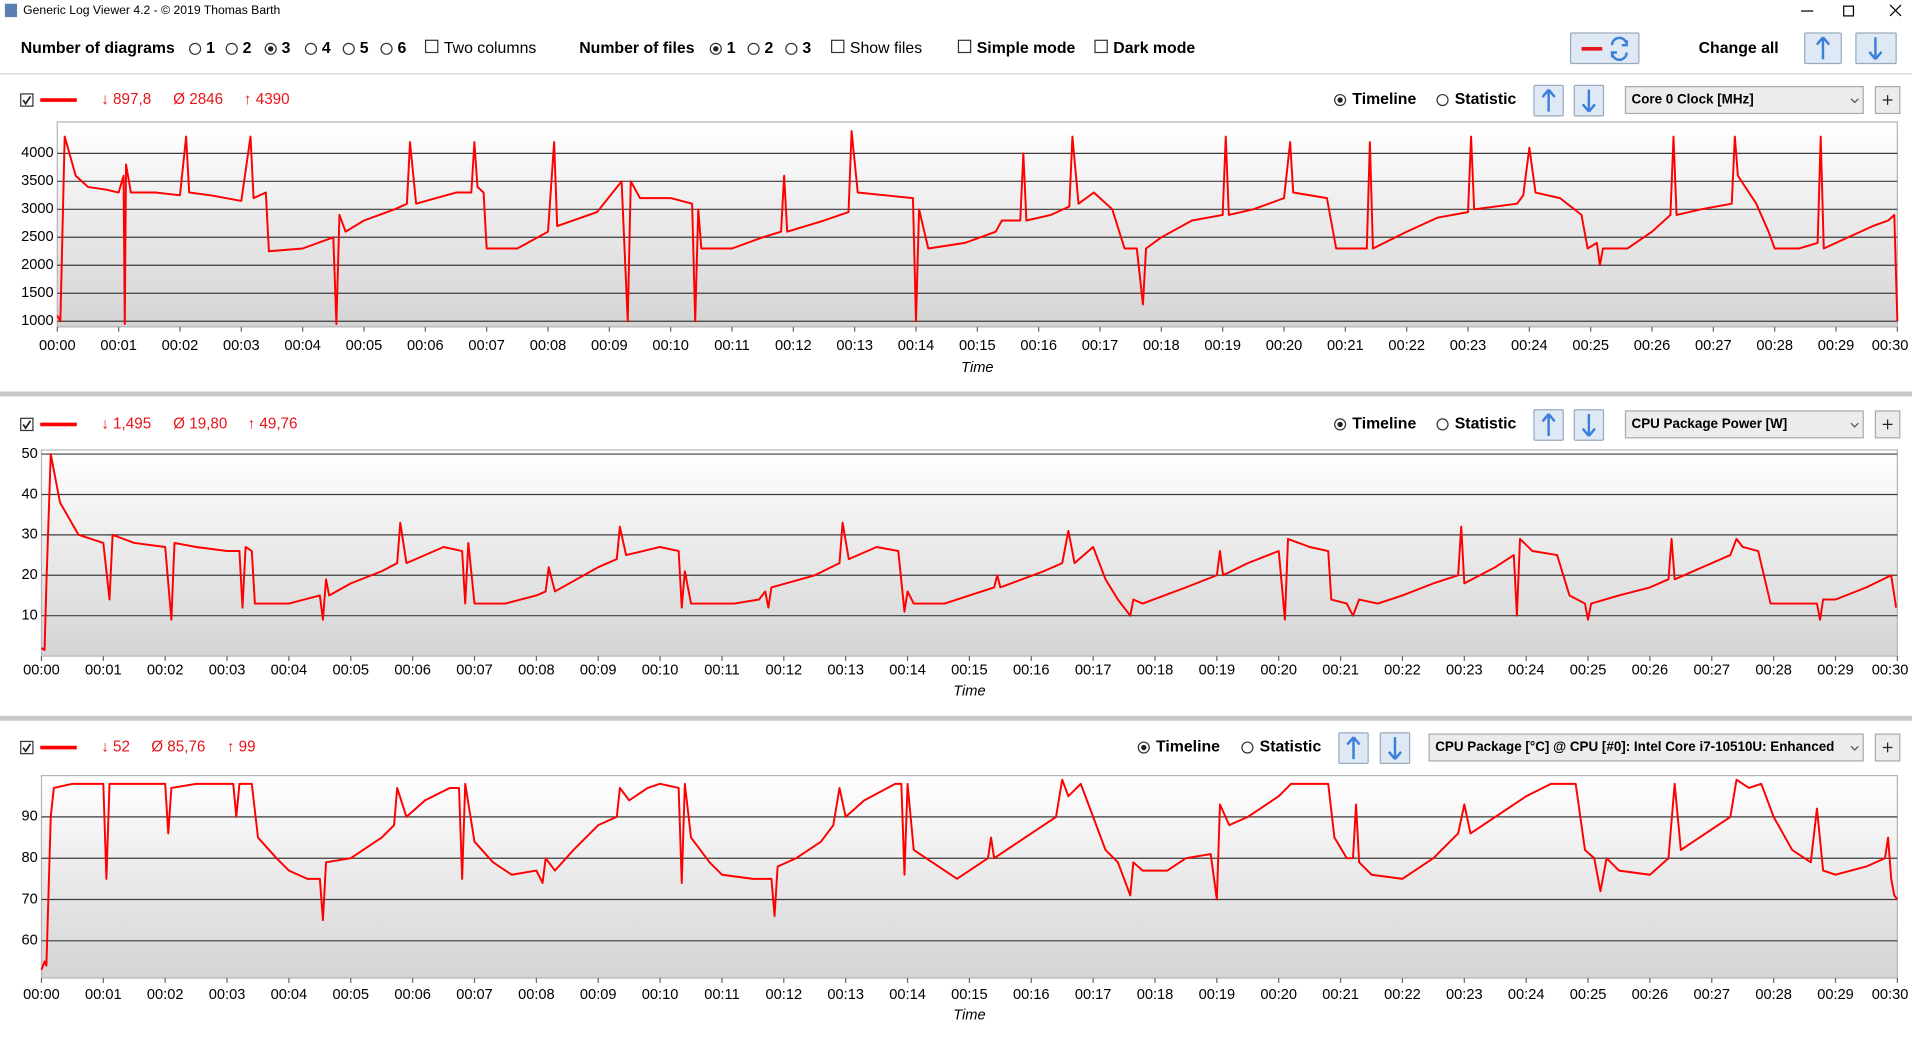 This screenshot has height=1040, width=1912. What do you see at coordinates (431, 46) in the screenshot?
I see `two-columns-checkbox` at bounding box center [431, 46].